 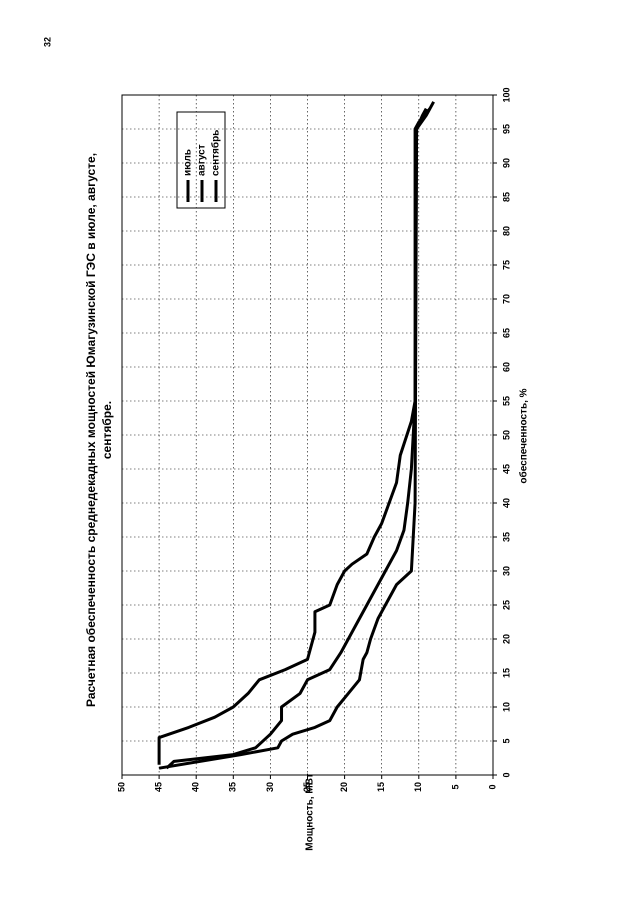 I want to click on y-axis-label: Мощность, МВт, so click(x=310, y=811).